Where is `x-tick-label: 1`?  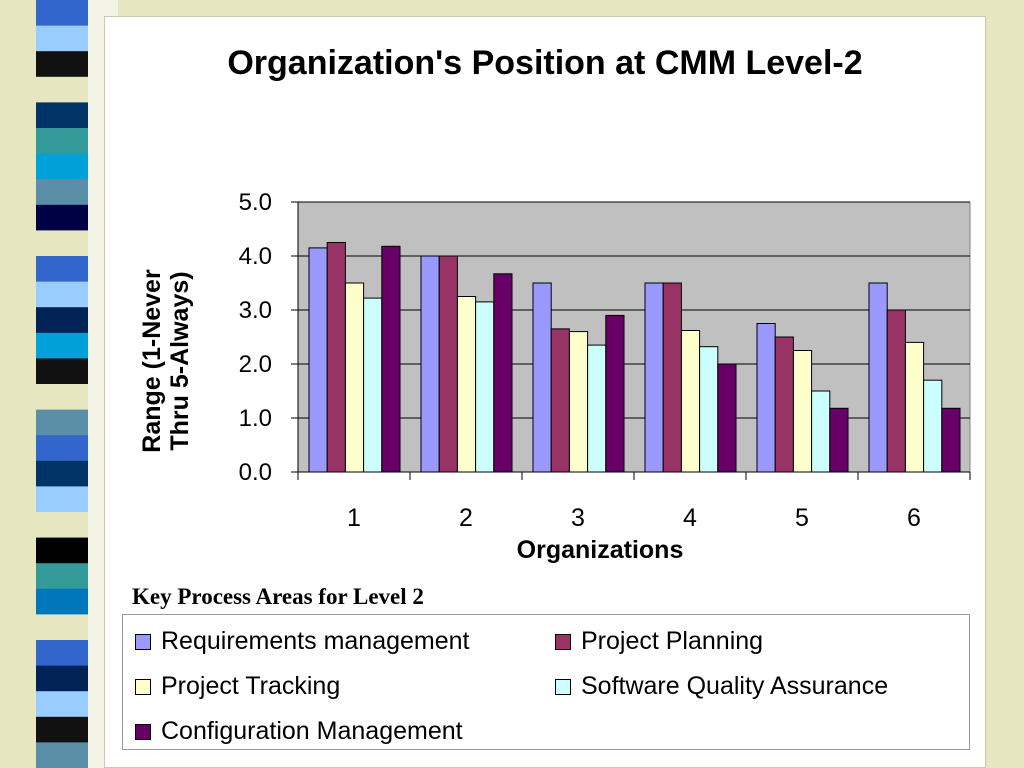 x-tick-label: 1 is located at coordinates (354, 518).